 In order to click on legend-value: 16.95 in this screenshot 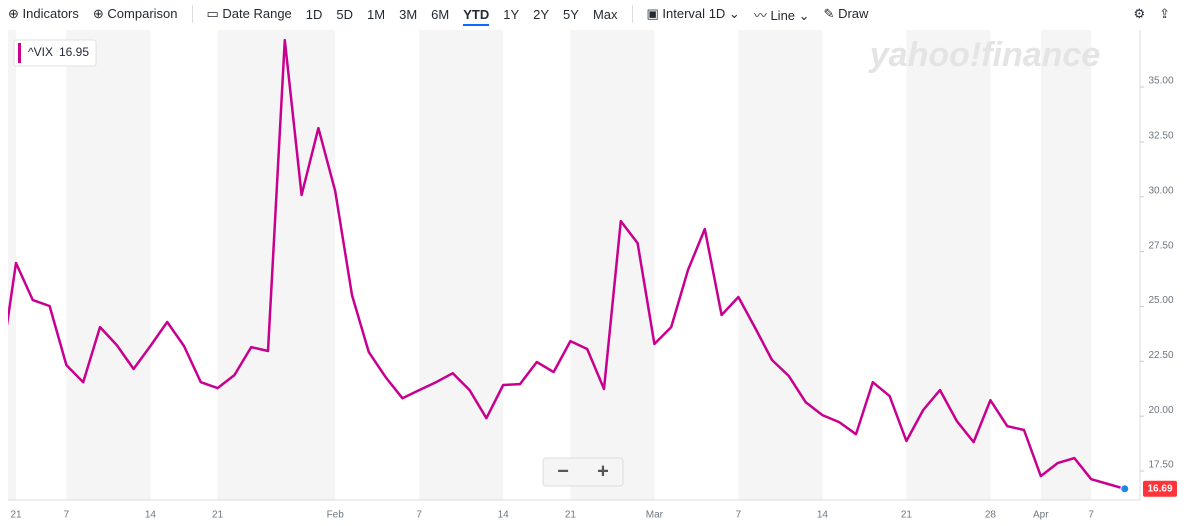, I will do `click(74, 52)`.